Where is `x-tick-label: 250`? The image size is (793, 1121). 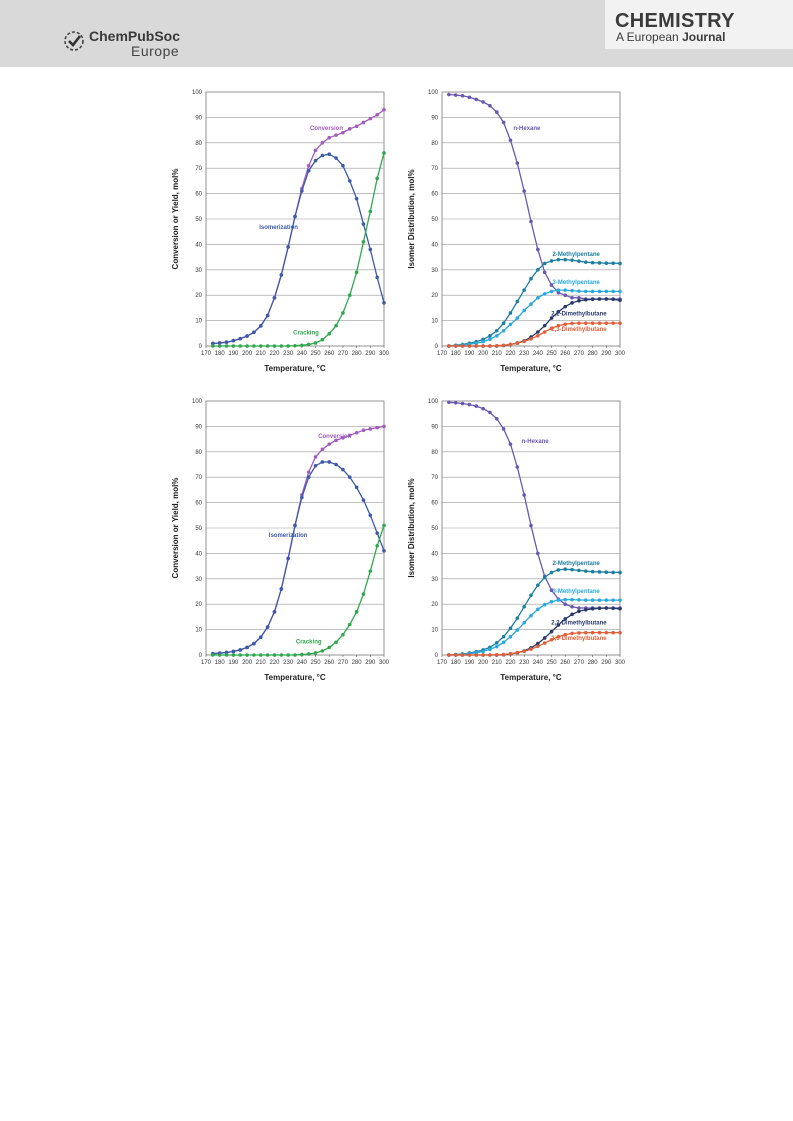 x-tick-label: 250 is located at coordinates (316, 354).